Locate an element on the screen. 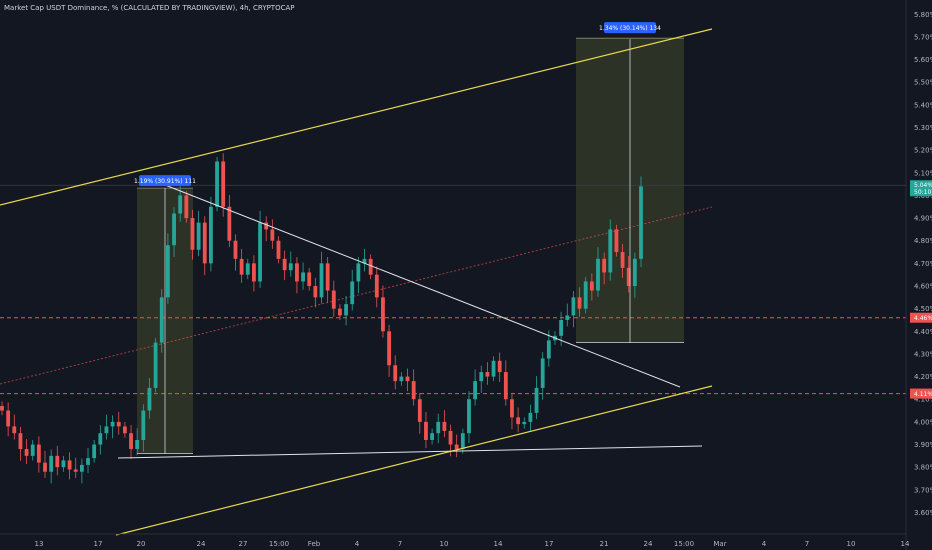  x-tick-label: 21 is located at coordinates (604, 544).